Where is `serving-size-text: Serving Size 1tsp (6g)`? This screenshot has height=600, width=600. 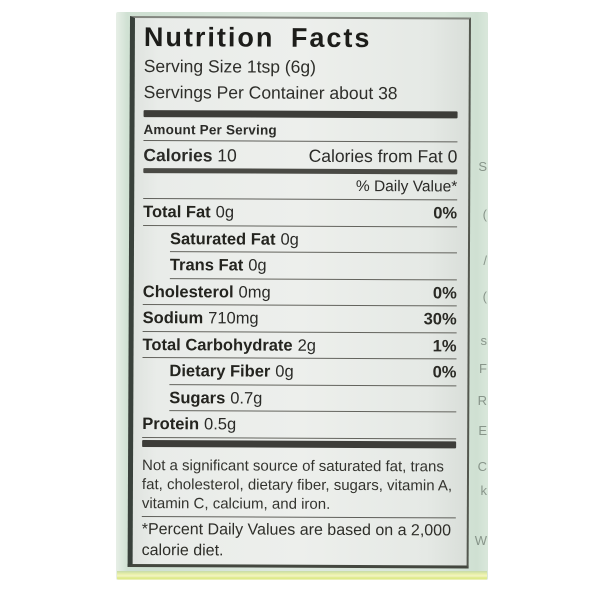 serving-size-text: Serving Size 1tsp (6g) is located at coordinates (229, 66).